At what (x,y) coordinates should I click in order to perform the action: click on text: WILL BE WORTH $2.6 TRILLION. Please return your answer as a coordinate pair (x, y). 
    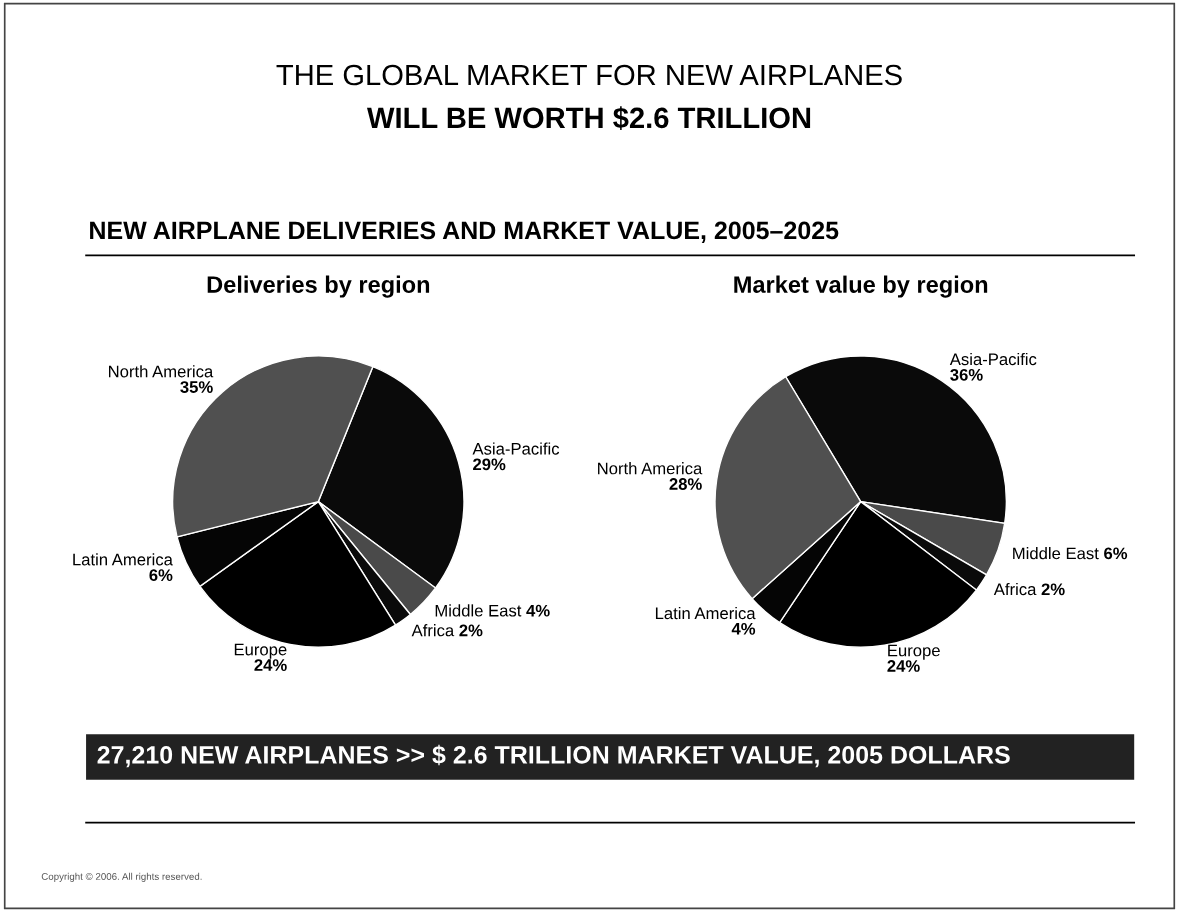
    Looking at the image, I should click on (588, 118).